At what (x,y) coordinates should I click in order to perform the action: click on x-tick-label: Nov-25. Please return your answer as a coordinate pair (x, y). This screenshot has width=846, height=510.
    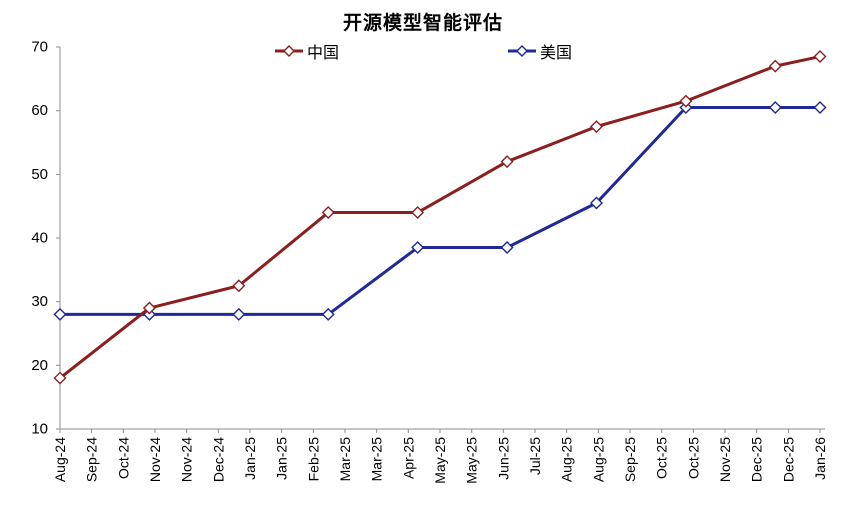
    Looking at the image, I should click on (725, 459).